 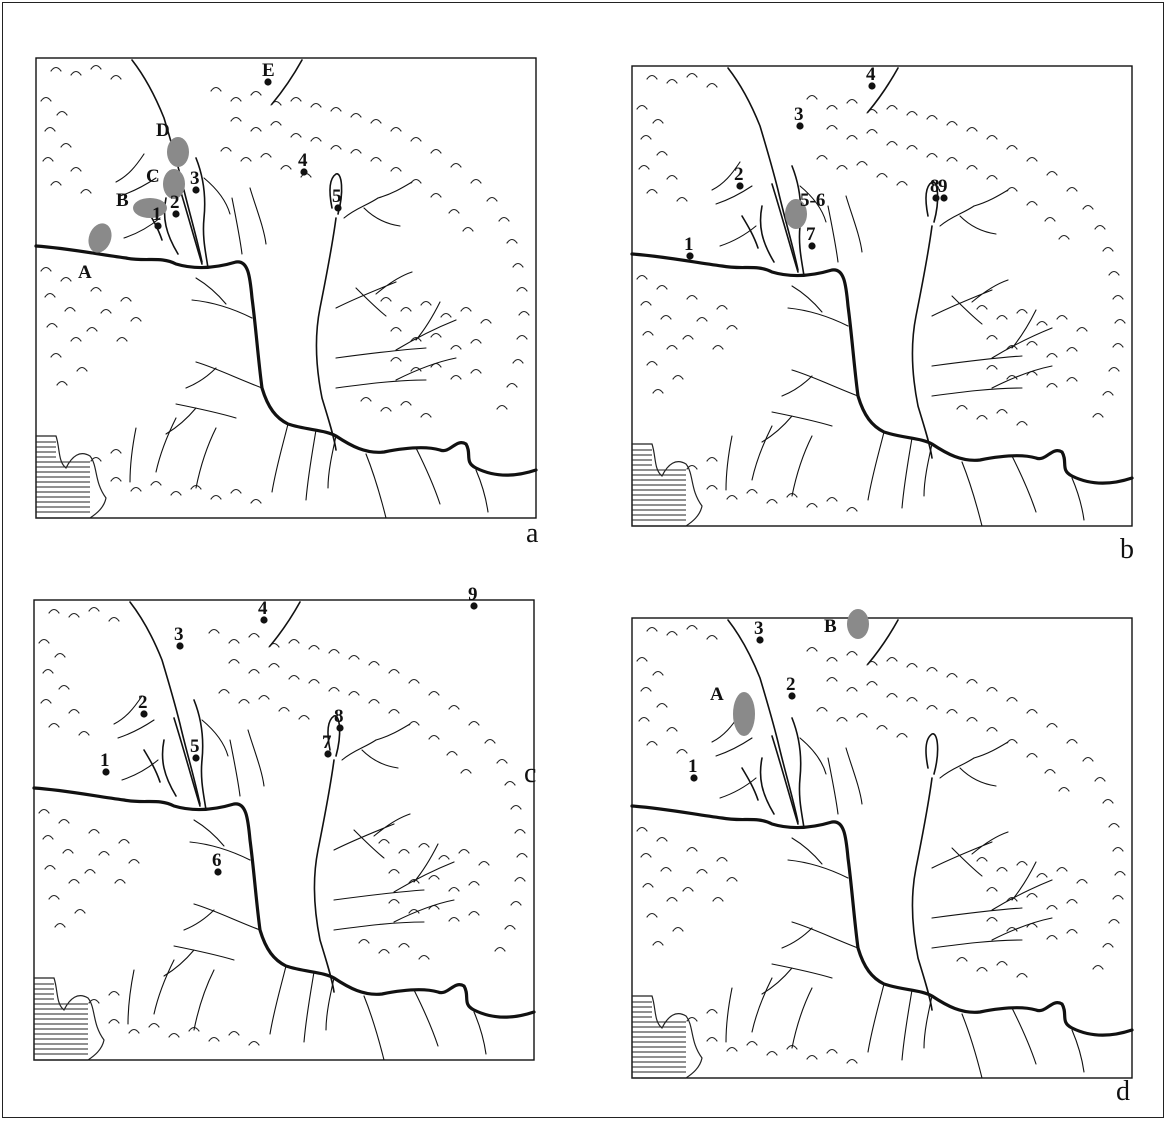 I want to click on panel-letter-d: d, so click(x=1123, y=1091).